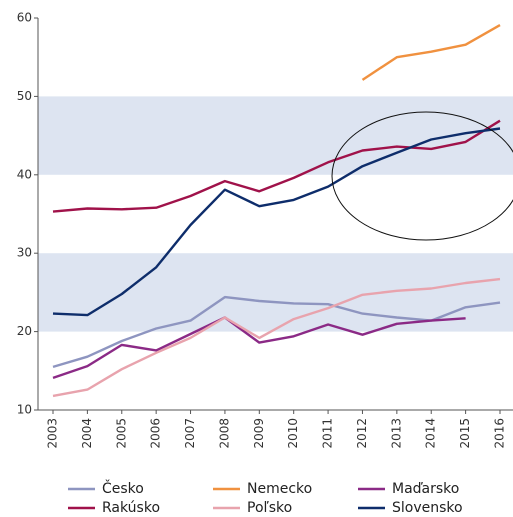 The image size is (513, 517). I want to click on legend-label: Poľsko, so click(269, 508).